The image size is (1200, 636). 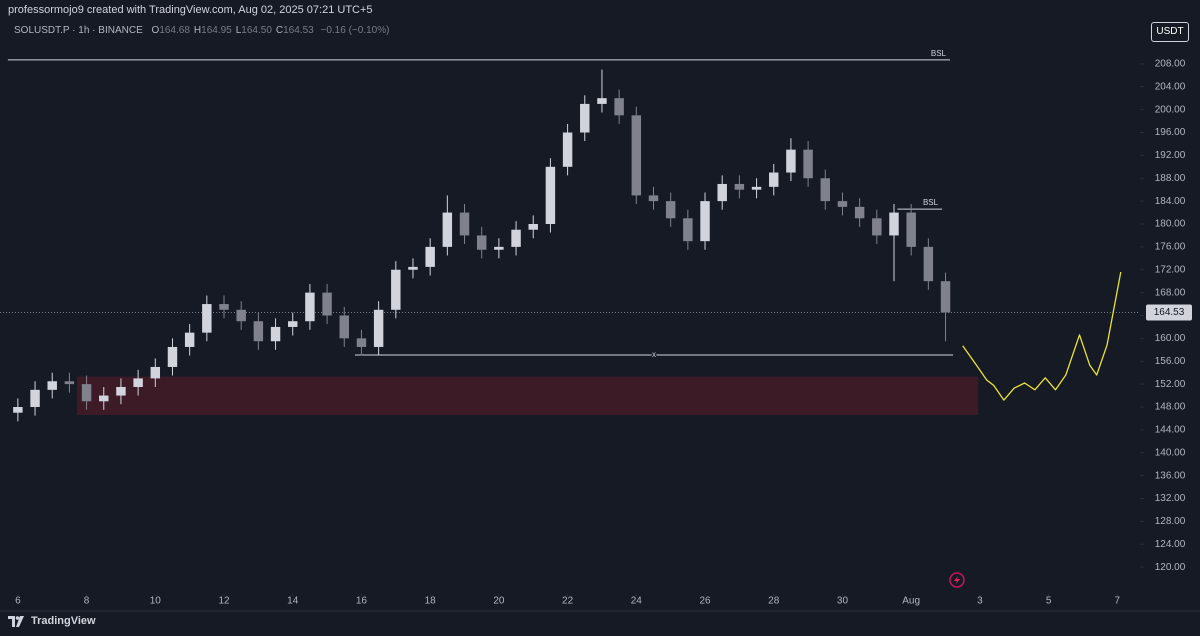 What do you see at coordinates (1170, 338) in the screenshot?
I see `y-tick-label: 160.00` at bounding box center [1170, 338].